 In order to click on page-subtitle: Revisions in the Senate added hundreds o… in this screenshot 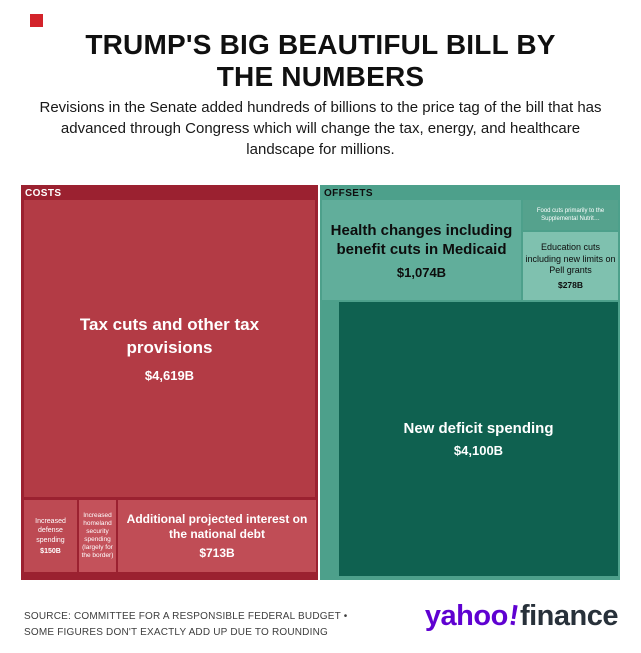, I will do `click(320, 128)`.